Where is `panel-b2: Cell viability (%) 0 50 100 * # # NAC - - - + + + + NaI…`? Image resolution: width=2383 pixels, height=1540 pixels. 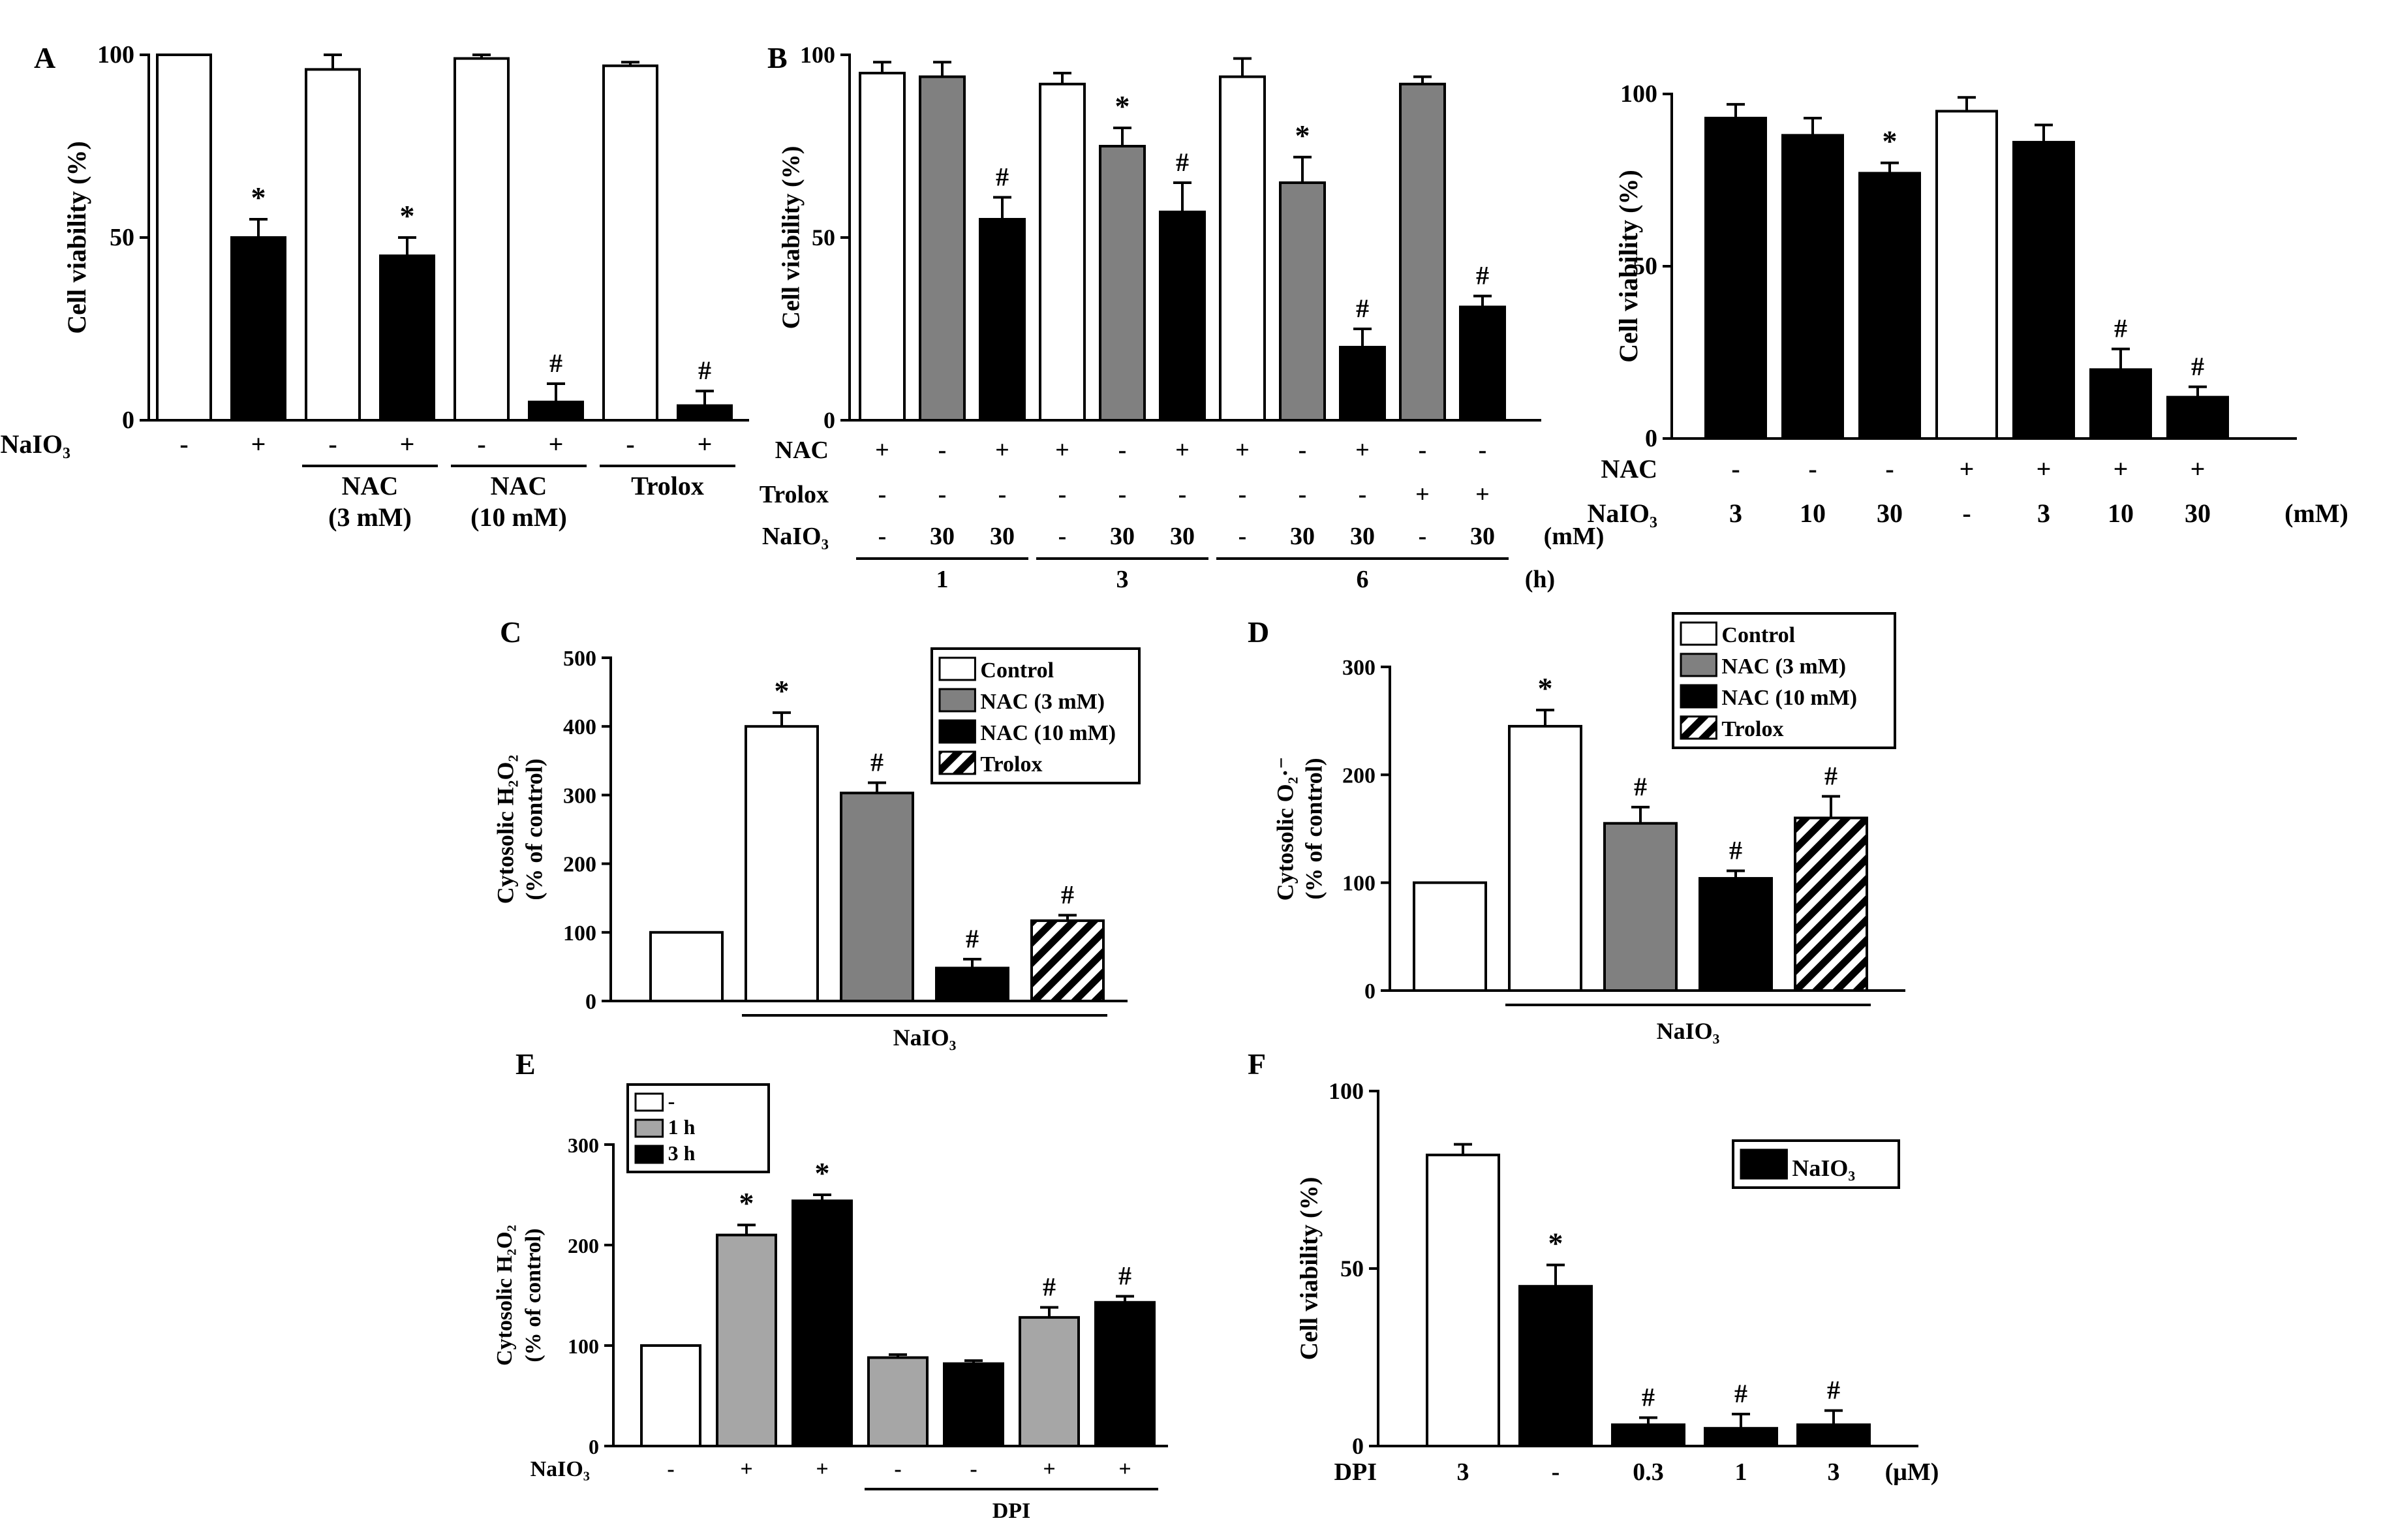 panel-b2: Cell viability (%) 0 50 100 * # # NAC - - - + + + + NaI… is located at coordinates (1967, 304).